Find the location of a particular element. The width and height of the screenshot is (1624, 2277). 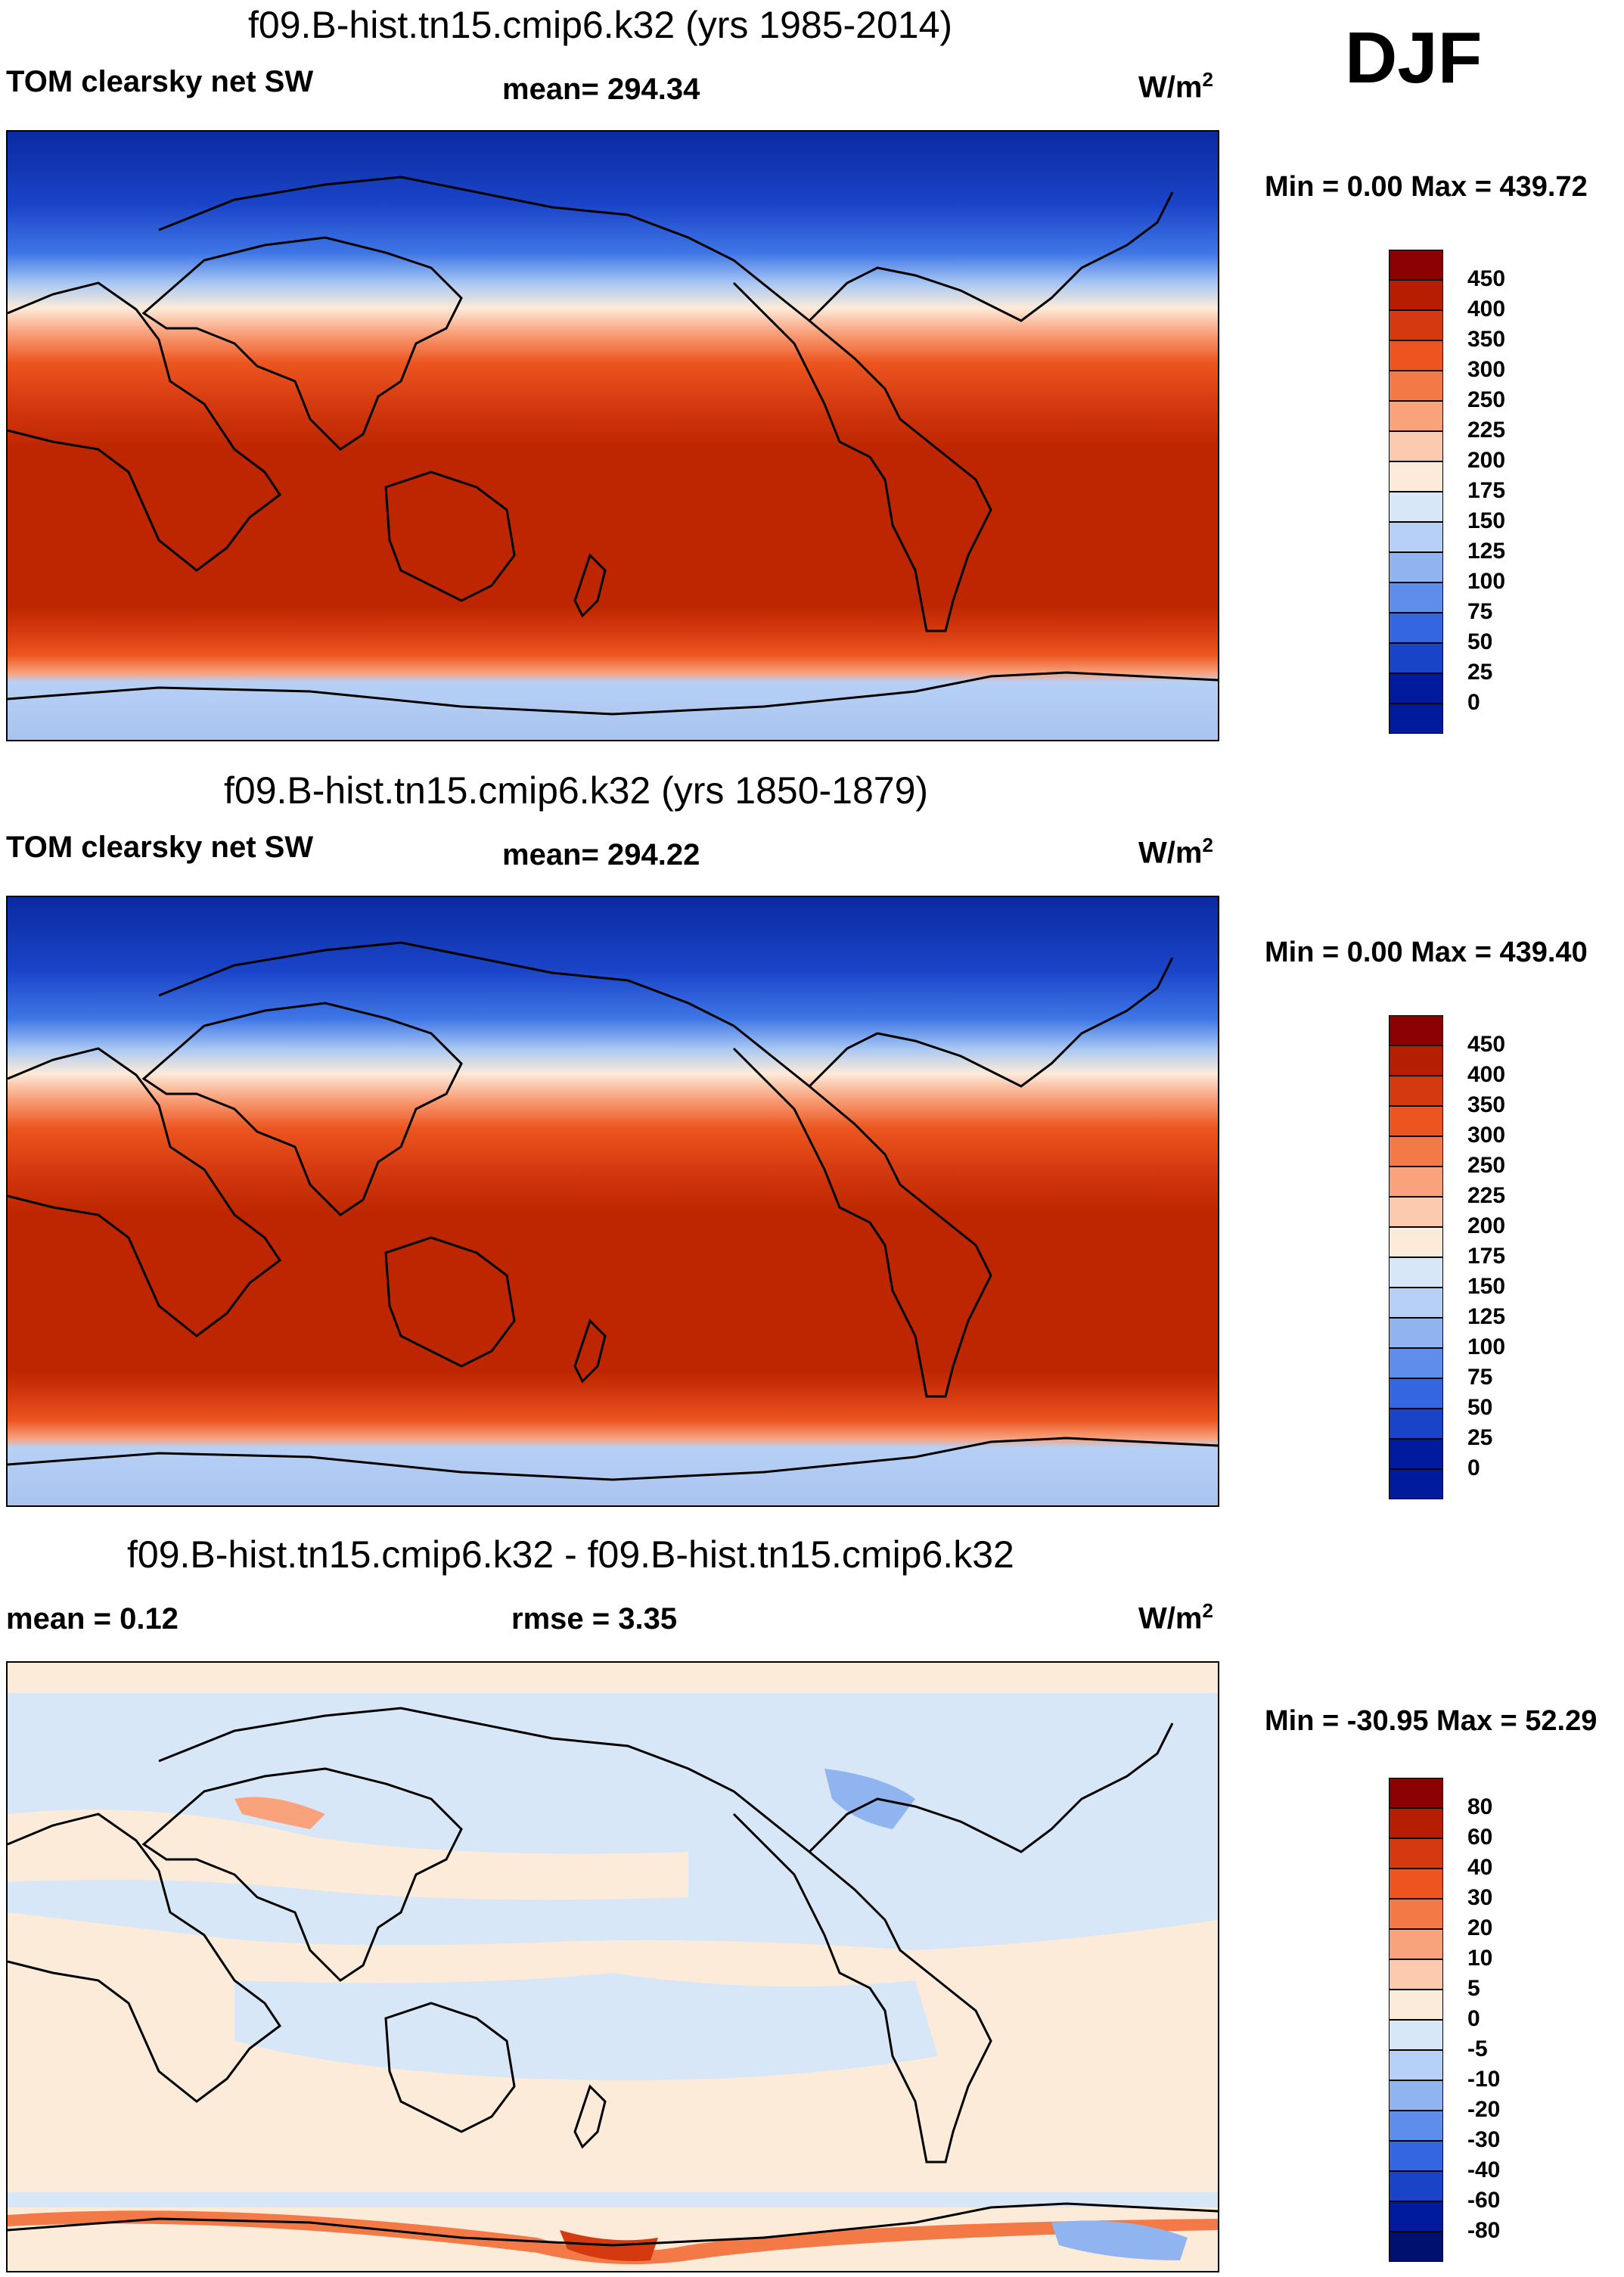

panel-2-minmax: Min = 0.00 Max = 439.40 is located at coordinates (1426, 952).